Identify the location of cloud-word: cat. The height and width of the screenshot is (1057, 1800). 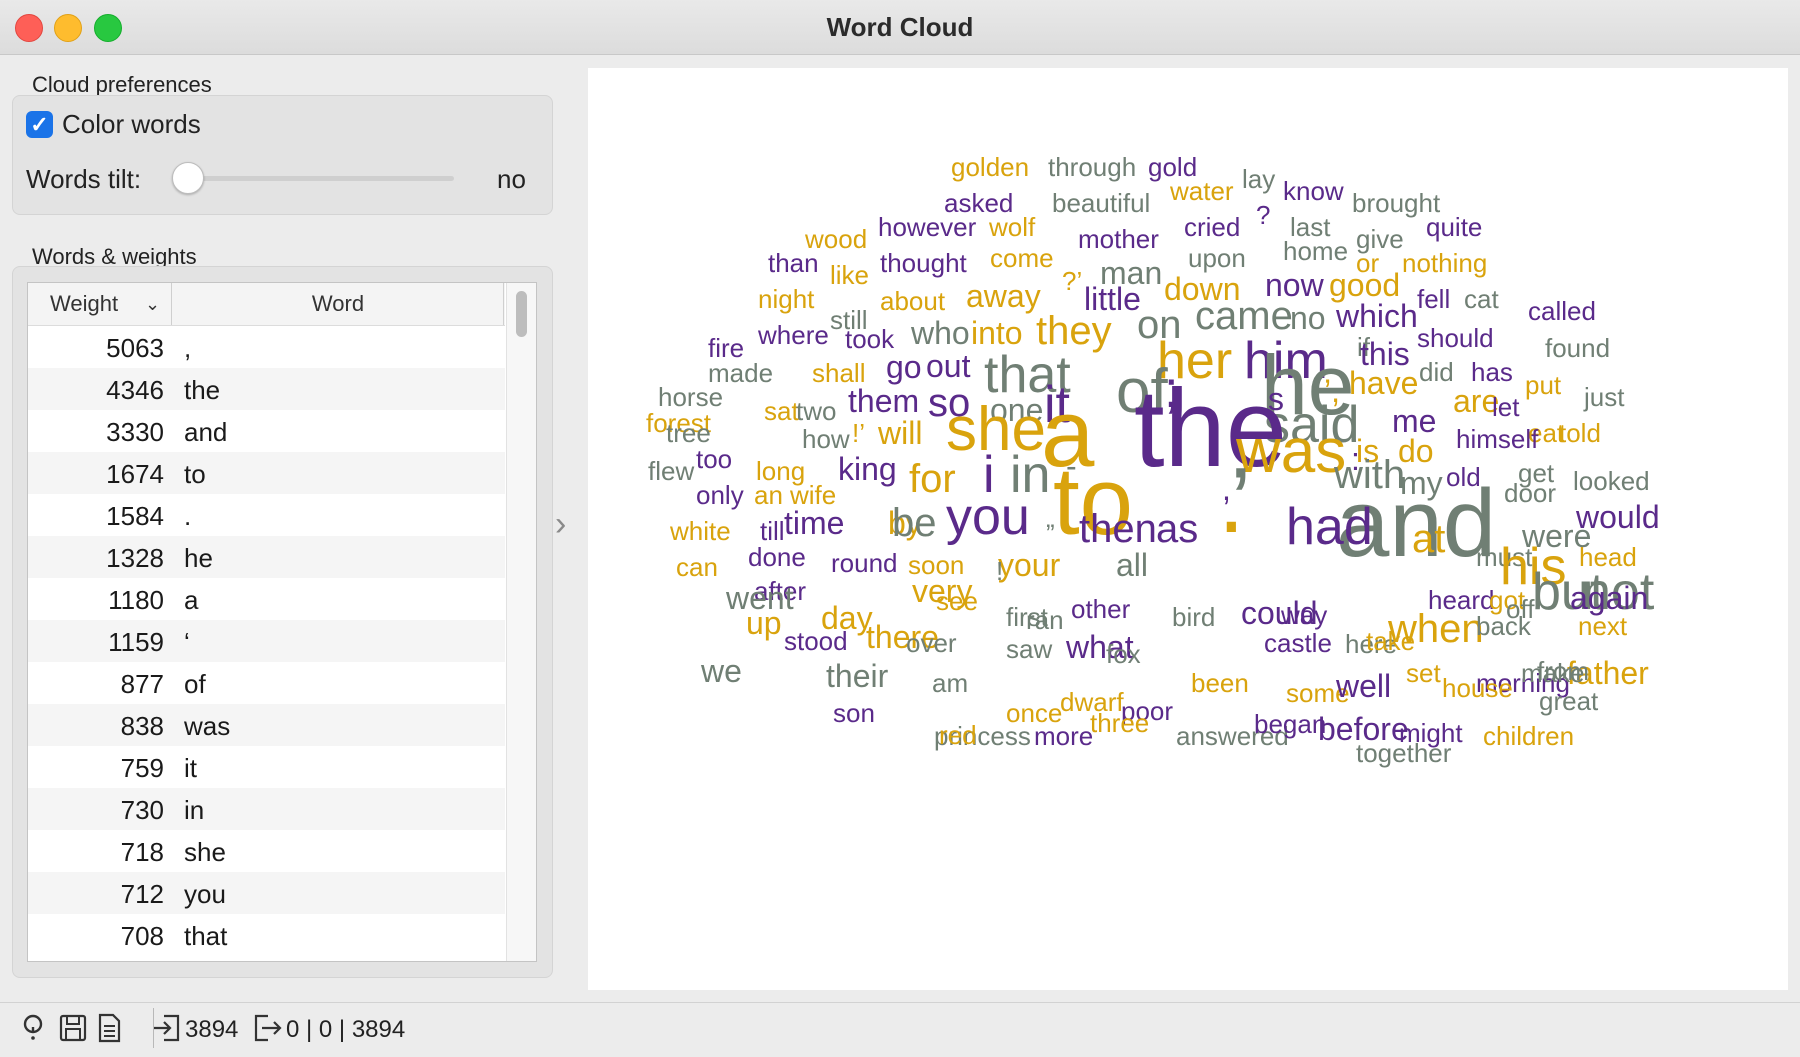
(1481, 299).